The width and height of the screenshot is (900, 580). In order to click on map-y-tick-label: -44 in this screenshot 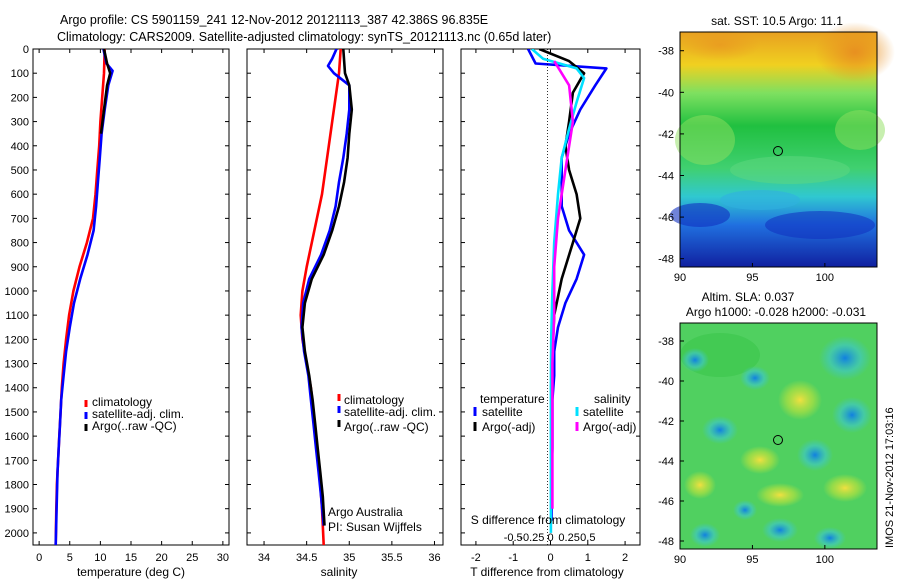, I will do `click(666, 462)`.